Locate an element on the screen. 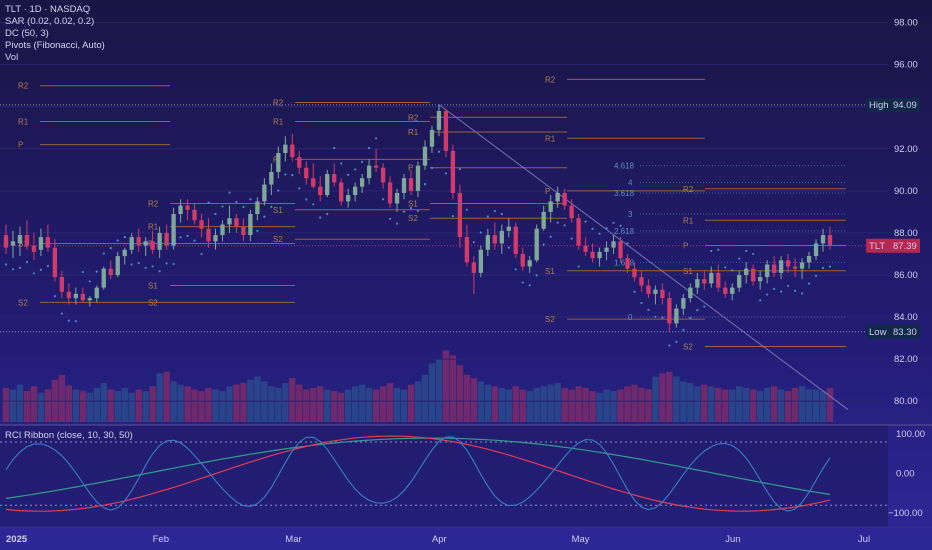 The width and height of the screenshot is (932, 550). time-tick-label: May is located at coordinates (581, 539).